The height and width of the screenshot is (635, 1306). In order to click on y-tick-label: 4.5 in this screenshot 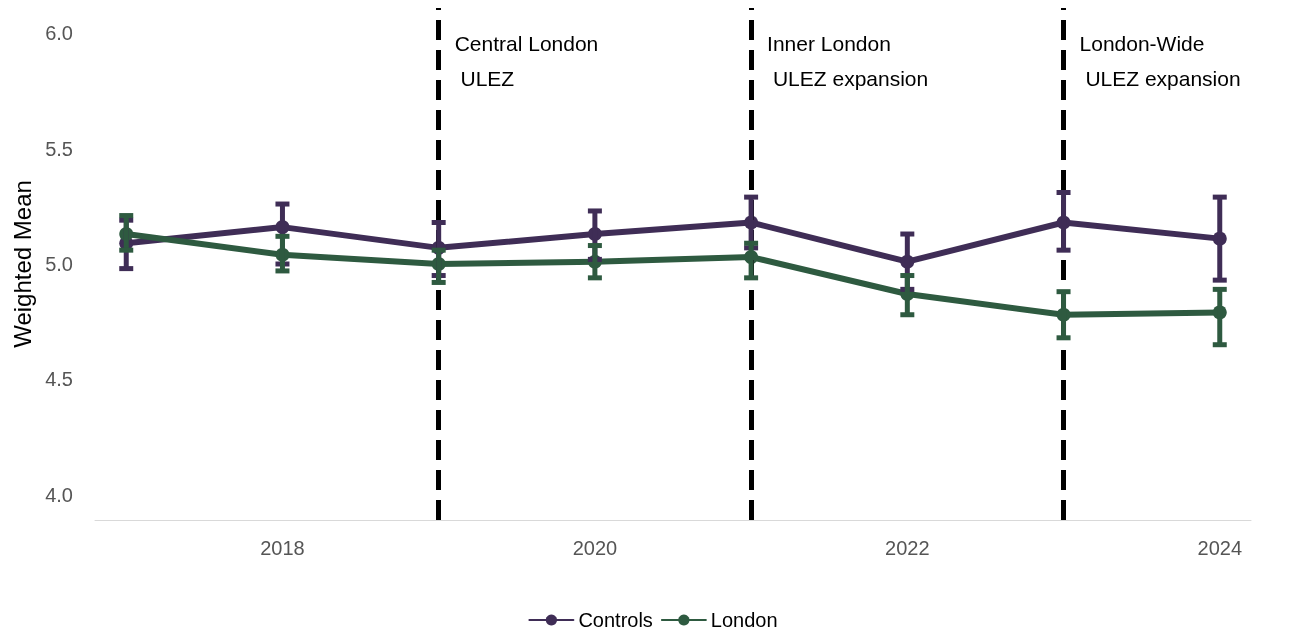, I will do `click(59, 379)`.